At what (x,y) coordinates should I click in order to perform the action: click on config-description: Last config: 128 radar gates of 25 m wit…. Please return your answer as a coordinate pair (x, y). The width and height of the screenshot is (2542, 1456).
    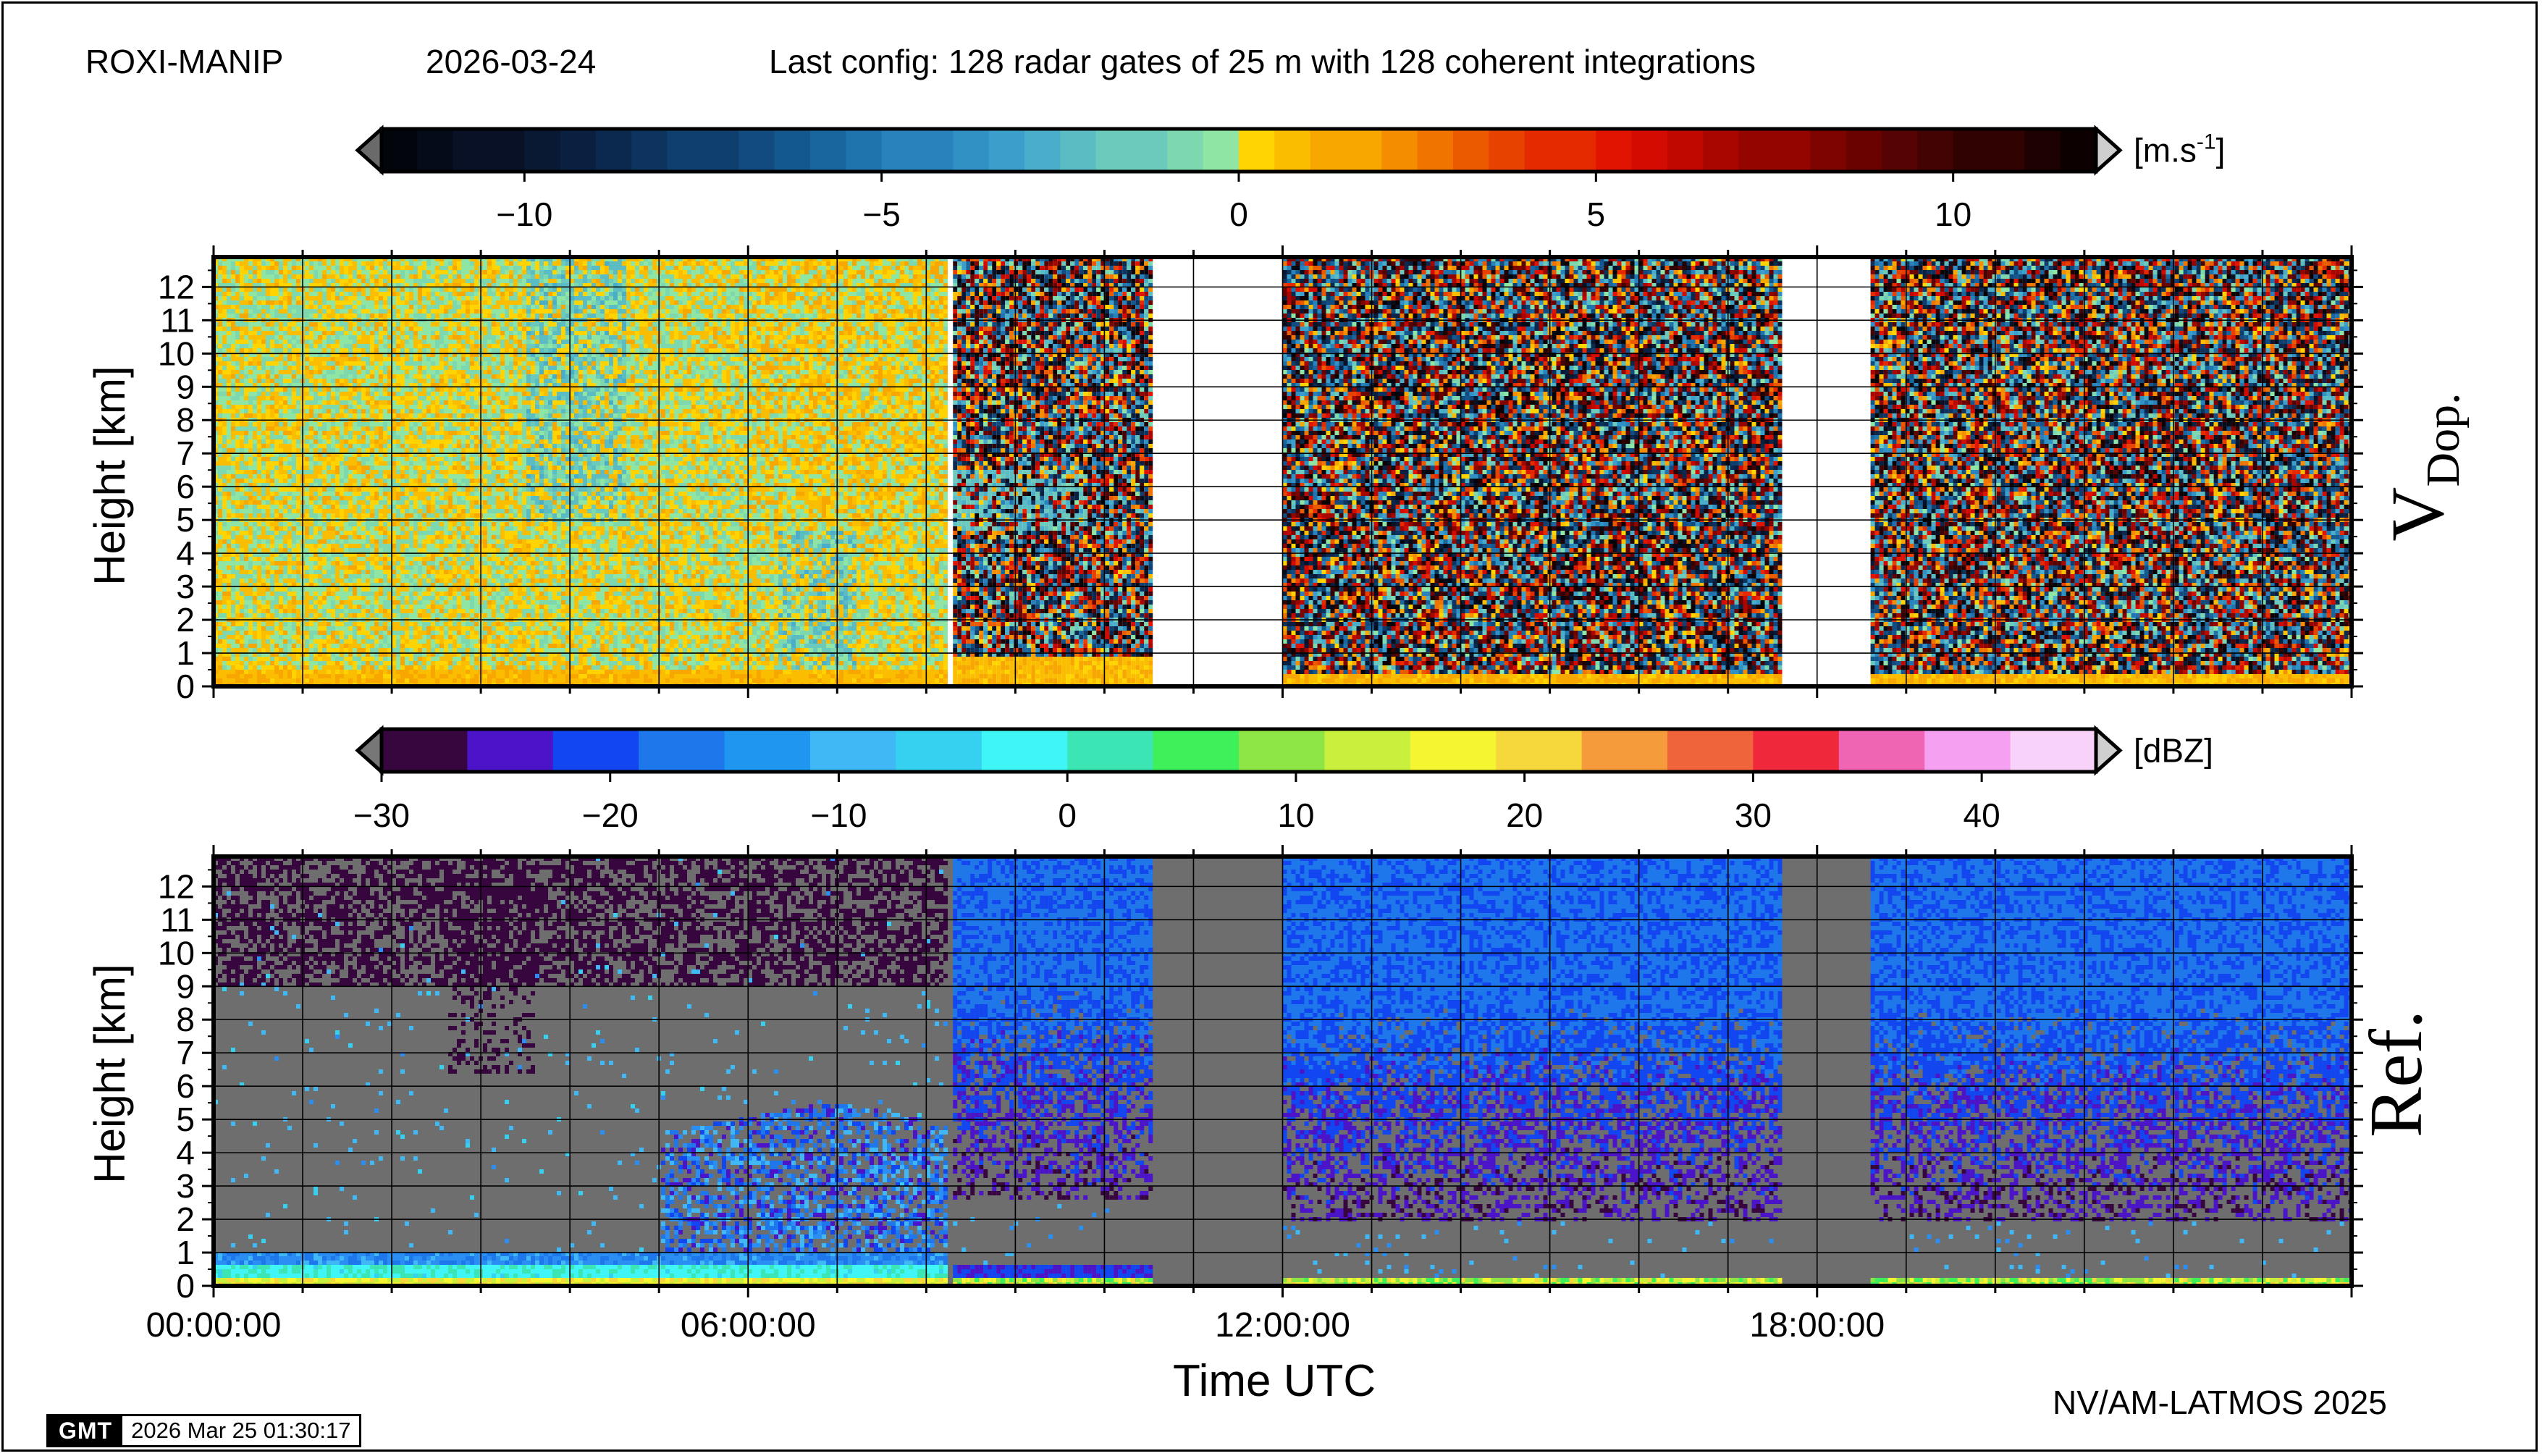
    Looking at the image, I should click on (1262, 61).